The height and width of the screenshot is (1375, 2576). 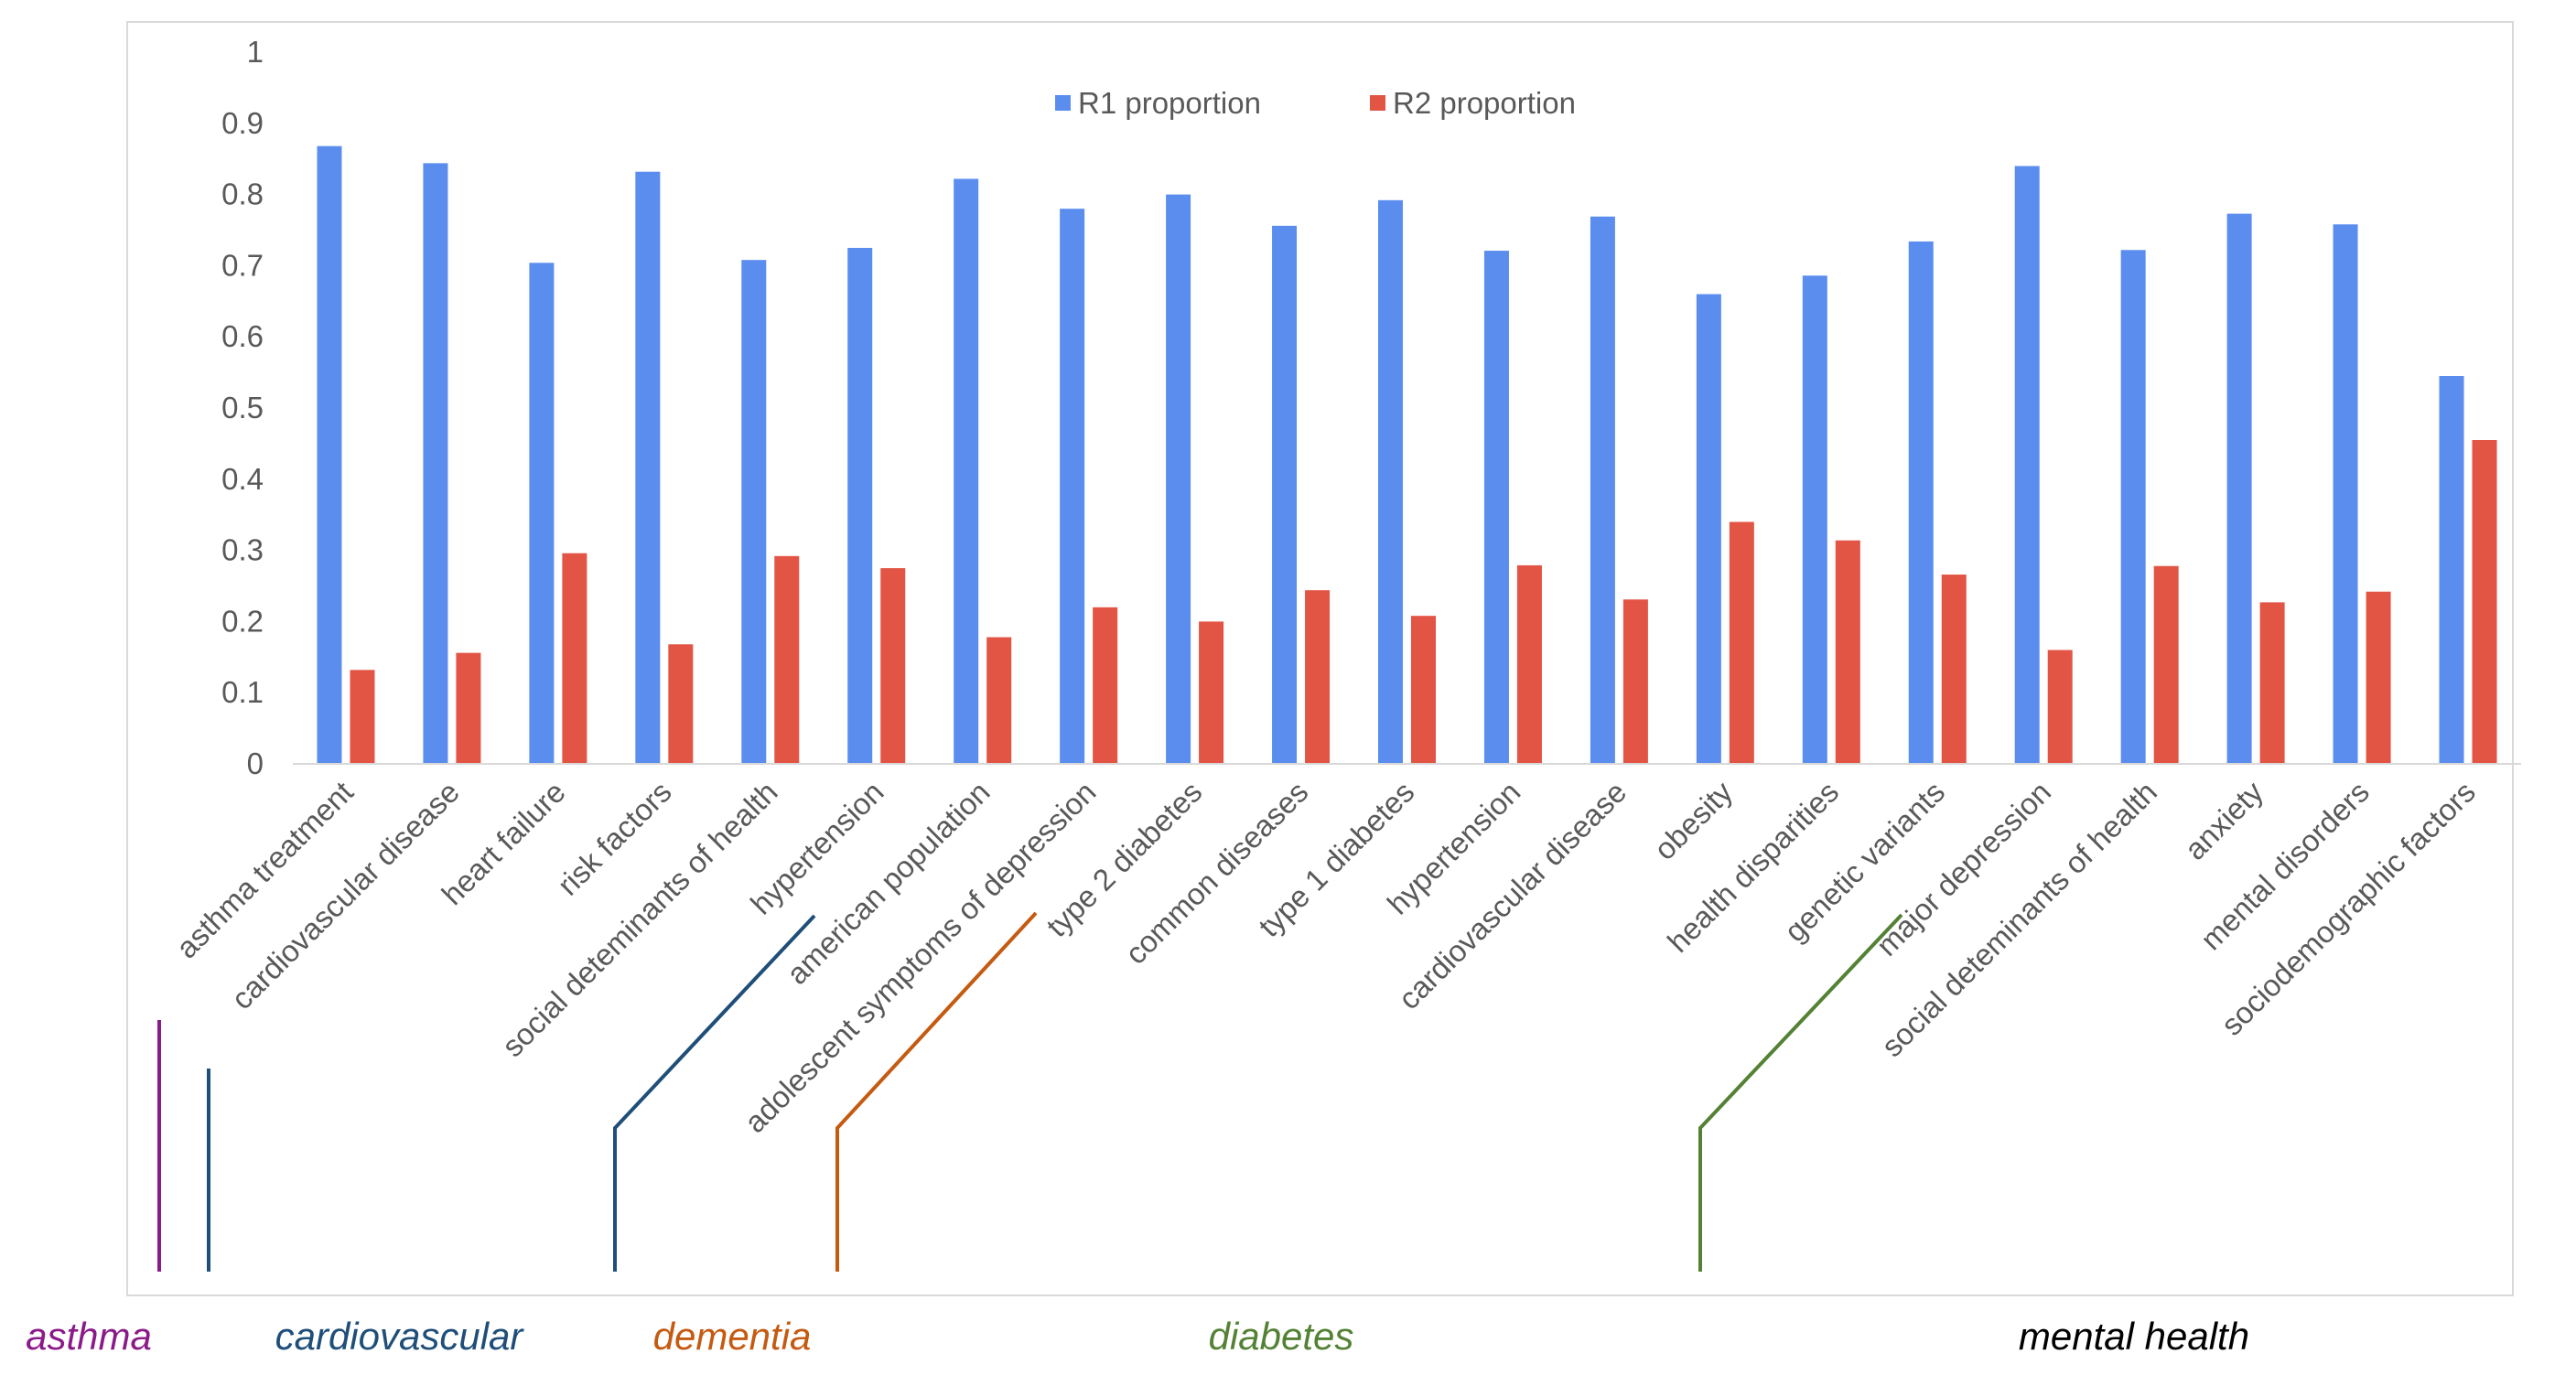 What do you see at coordinates (242, 692) in the screenshot?
I see `y-tick-label: 0.1` at bounding box center [242, 692].